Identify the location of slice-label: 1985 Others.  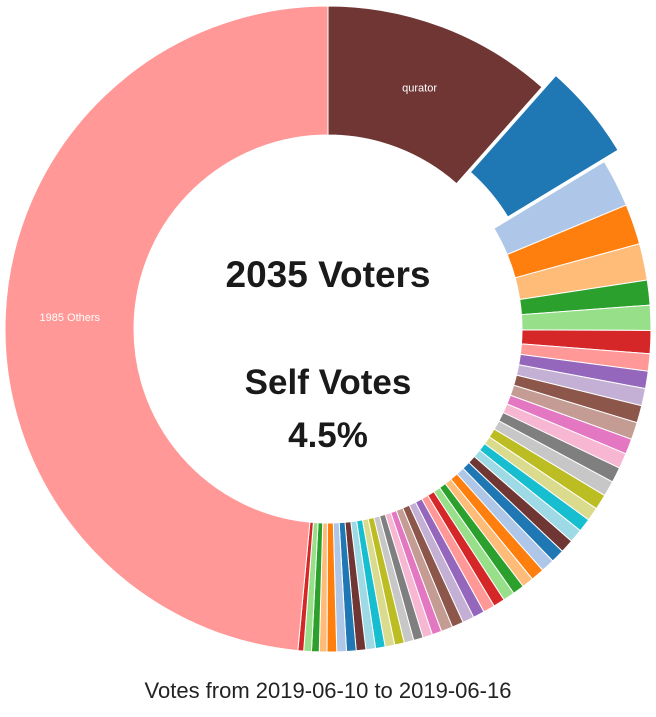
(70, 318).